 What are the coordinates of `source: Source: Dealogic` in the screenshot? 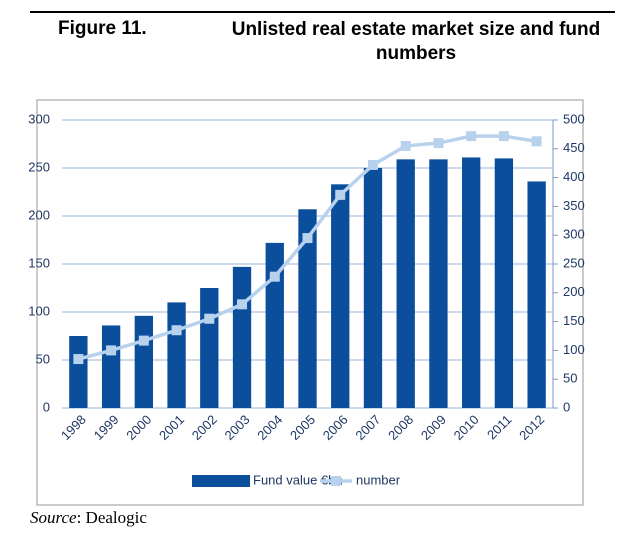 It's located at (88, 518).